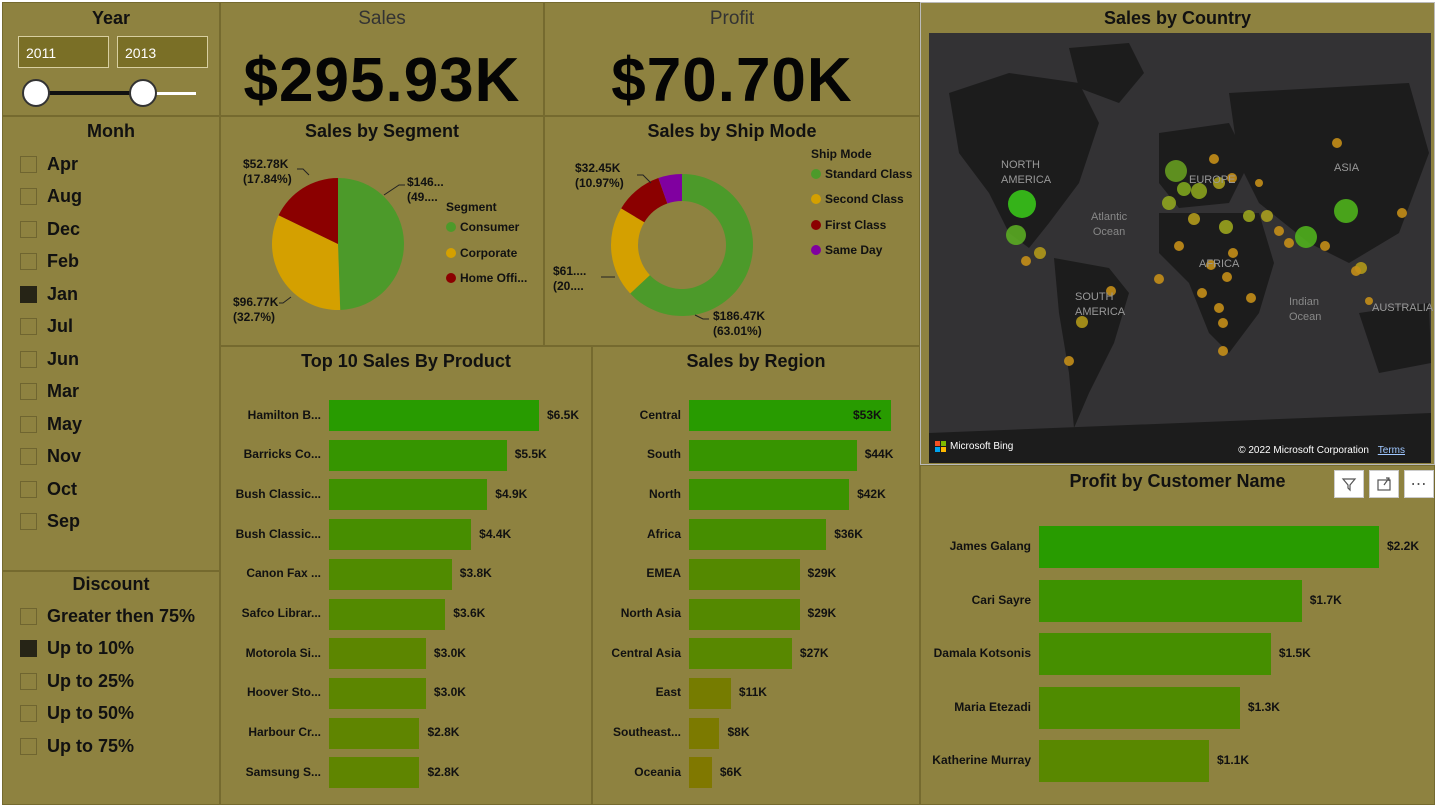 The width and height of the screenshot is (1437, 807). I want to click on month-item: Dec, so click(50, 229).